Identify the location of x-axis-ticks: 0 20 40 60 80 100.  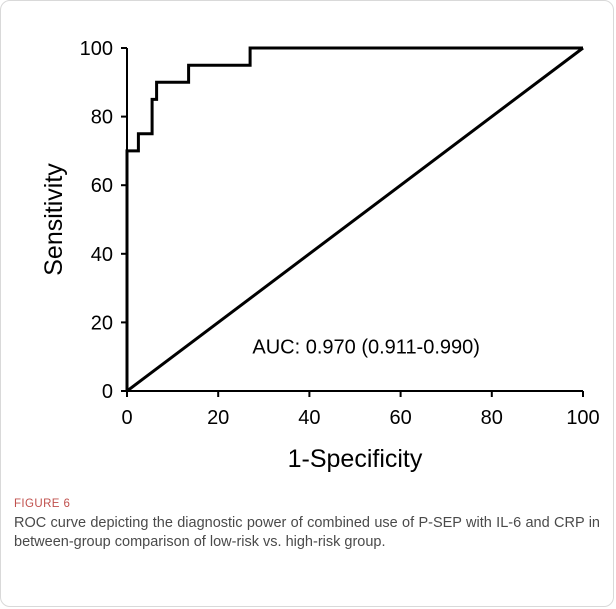
(360, 410).